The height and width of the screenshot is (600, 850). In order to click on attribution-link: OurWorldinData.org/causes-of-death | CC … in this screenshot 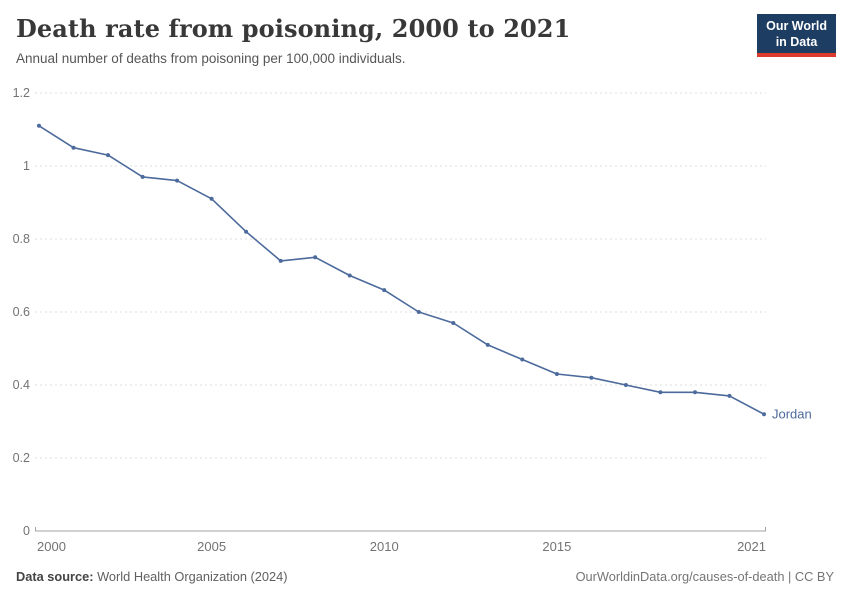, I will do `click(704, 576)`.